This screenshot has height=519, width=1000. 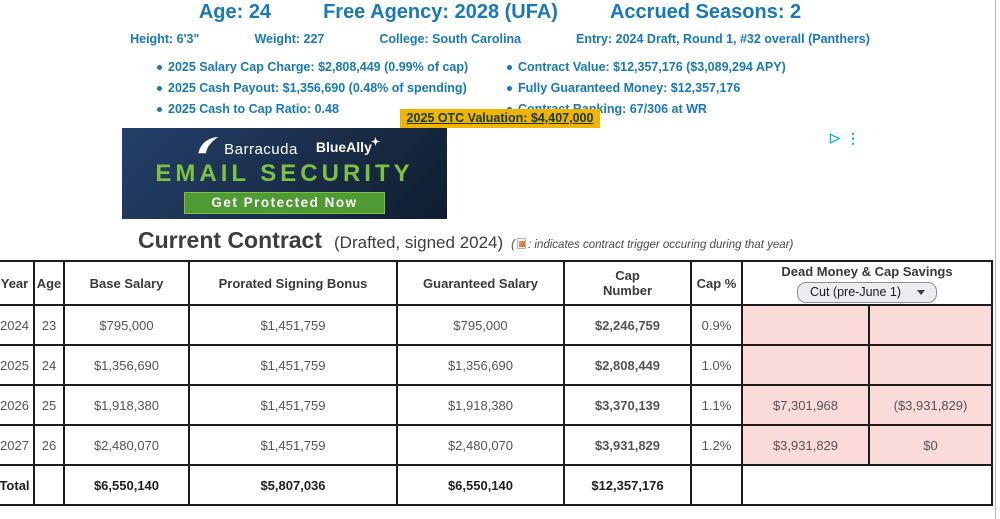 What do you see at coordinates (126, 405) in the screenshot?
I see `cell-base-salary: $1,918,380` at bounding box center [126, 405].